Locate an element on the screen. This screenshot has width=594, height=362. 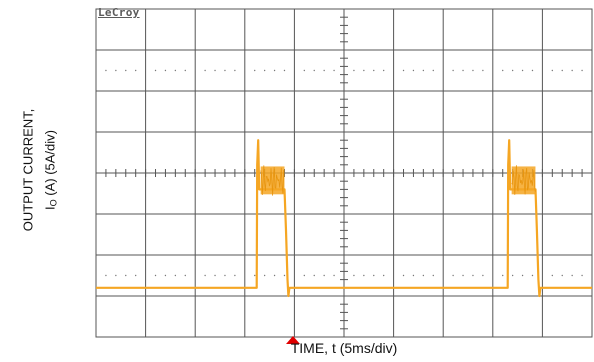
x-axis-label: TIME, t (5ms/div) is located at coordinates (344, 348).